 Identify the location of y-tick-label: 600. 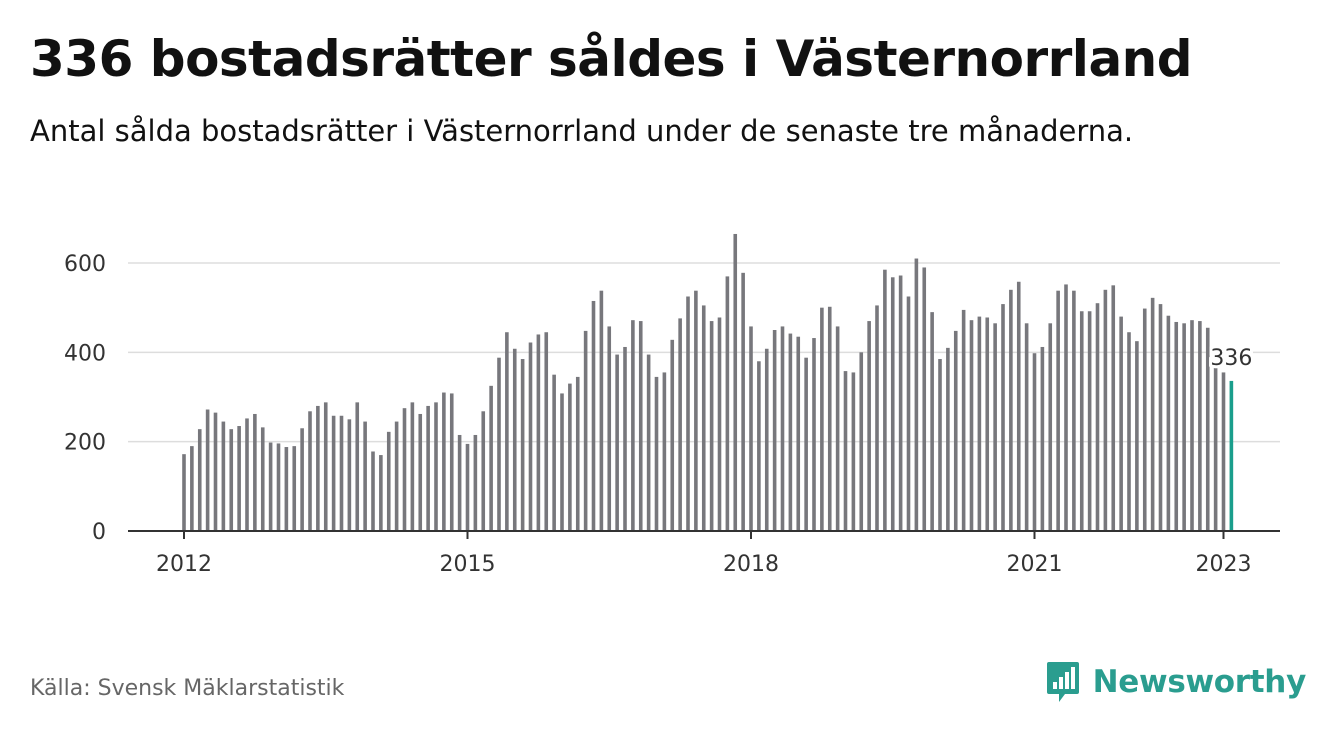
(85, 264).